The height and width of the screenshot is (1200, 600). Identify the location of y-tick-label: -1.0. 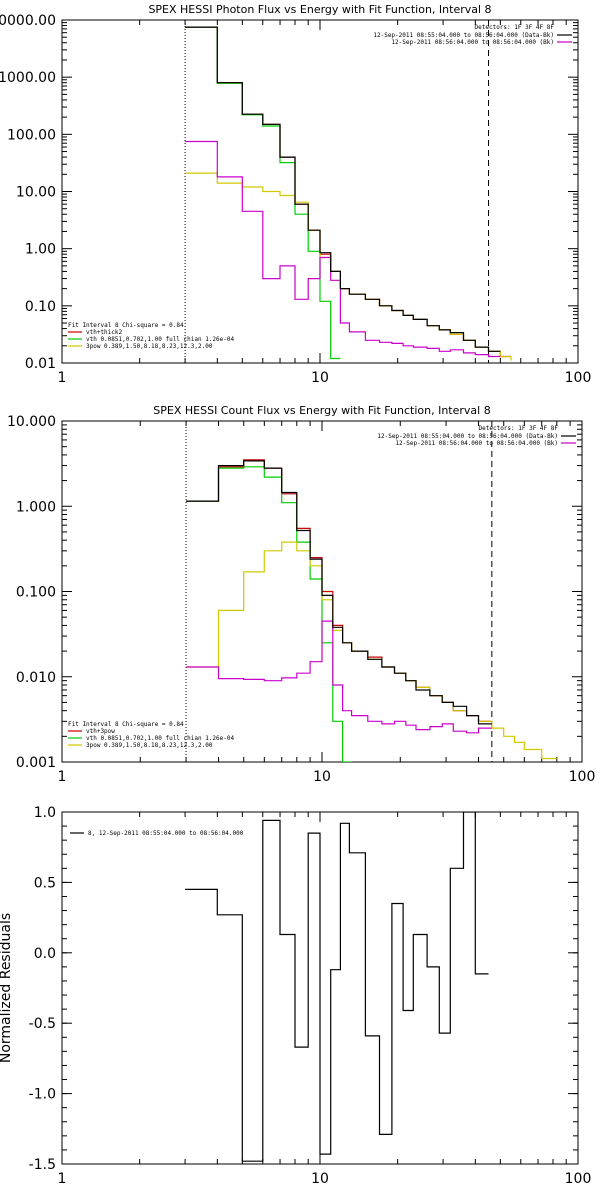
(42, 1095).